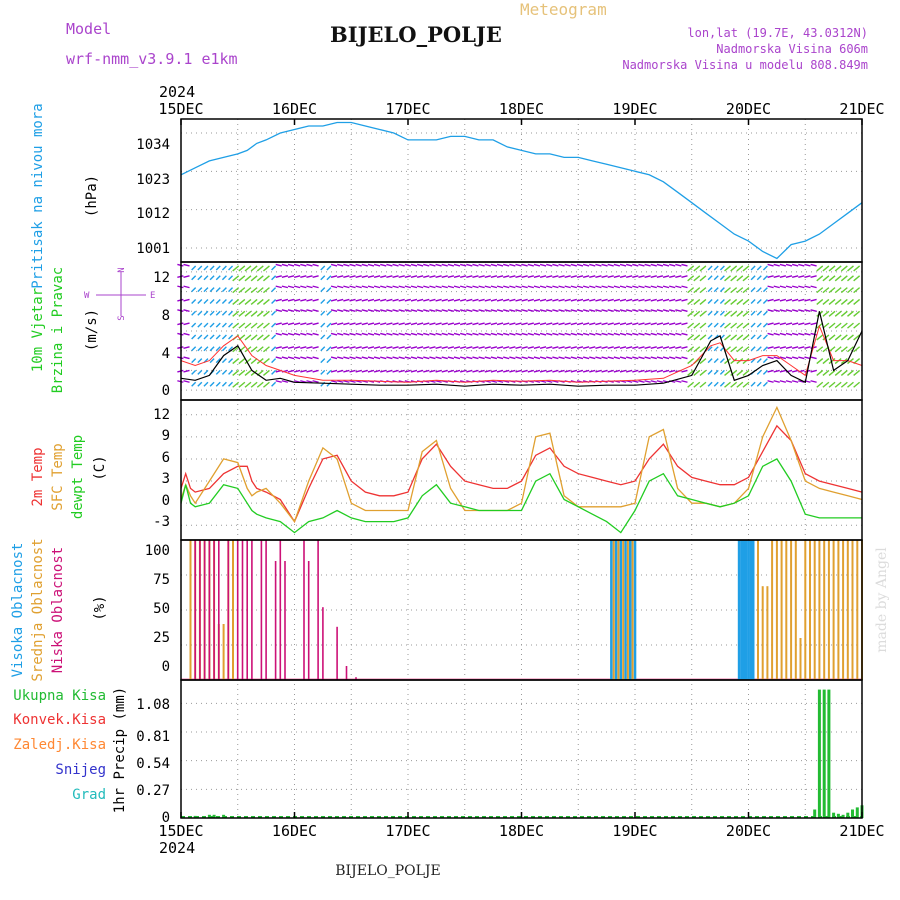  Describe the element at coordinates (280, 610) in the screenshot. I see `cloud-low-bar` at that location.